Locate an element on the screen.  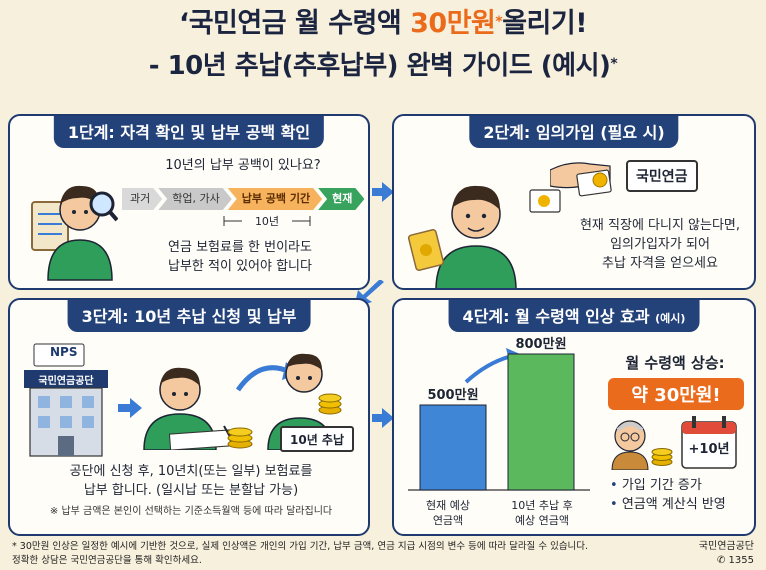
plus-ten-years: +10년 is located at coordinates (709, 449).